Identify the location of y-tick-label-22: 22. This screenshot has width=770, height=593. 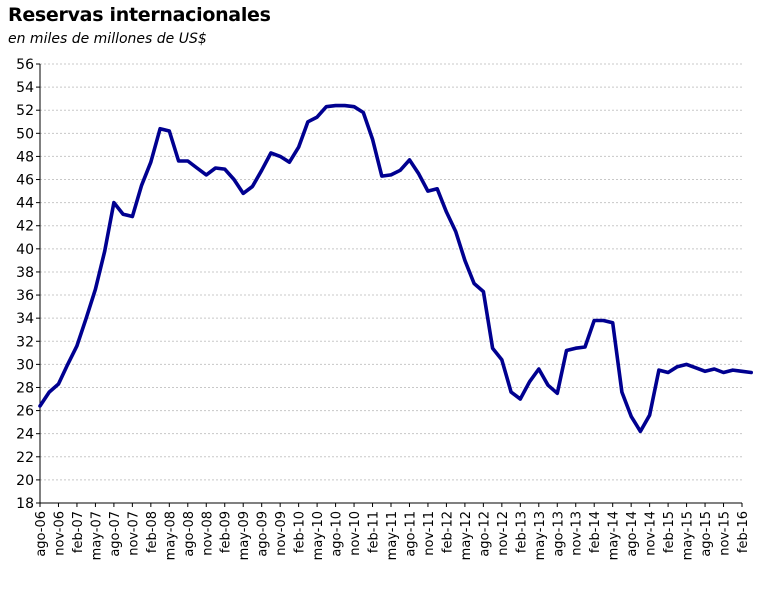
(25, 458).